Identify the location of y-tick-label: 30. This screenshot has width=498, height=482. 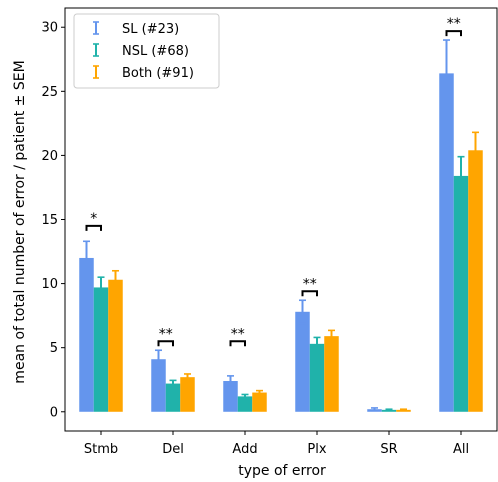
(49, 28).